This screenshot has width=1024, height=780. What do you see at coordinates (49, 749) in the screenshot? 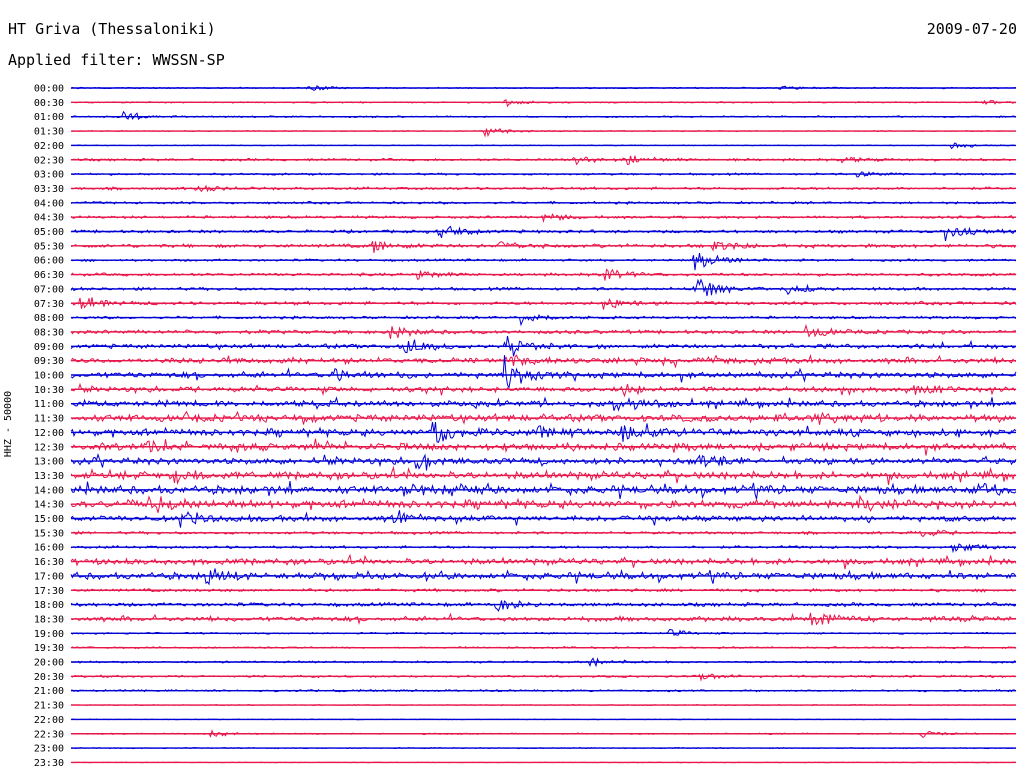
I see `row-time-label: 23:00` at bounding box center [49, 749].